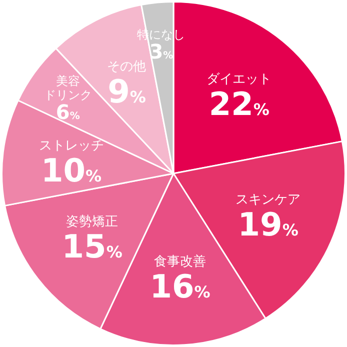  What do you see at coordinates (68, 88) in the screenshot?
I see `slice-label: 美容ドリンク` at bounding box center [68, 88].